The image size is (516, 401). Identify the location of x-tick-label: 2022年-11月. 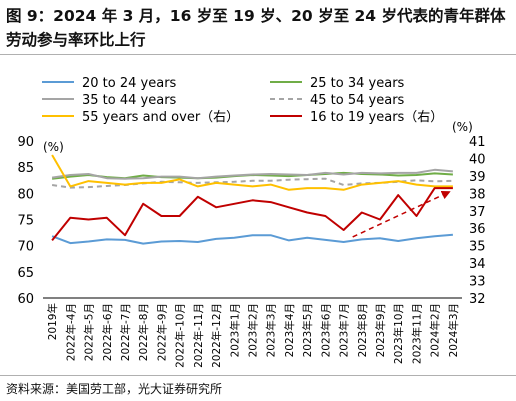
(198, 335).